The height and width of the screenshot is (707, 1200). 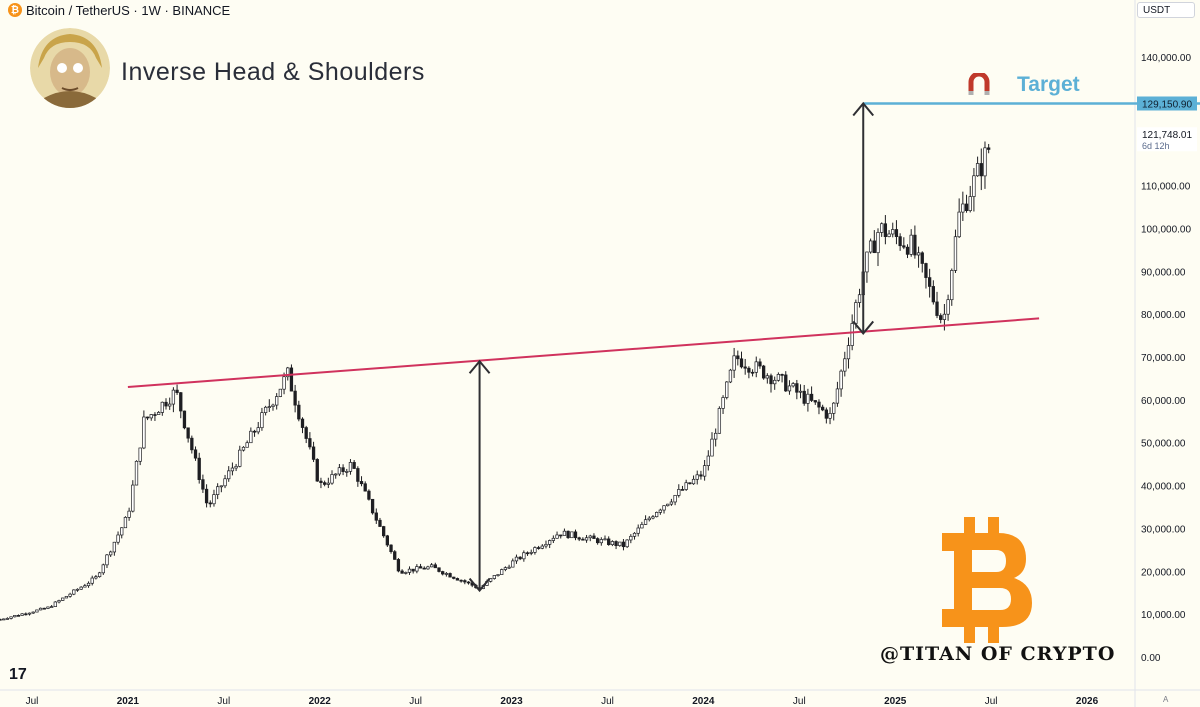 I want to click on auto-scale-button: A, so click(x=1166, y=699).